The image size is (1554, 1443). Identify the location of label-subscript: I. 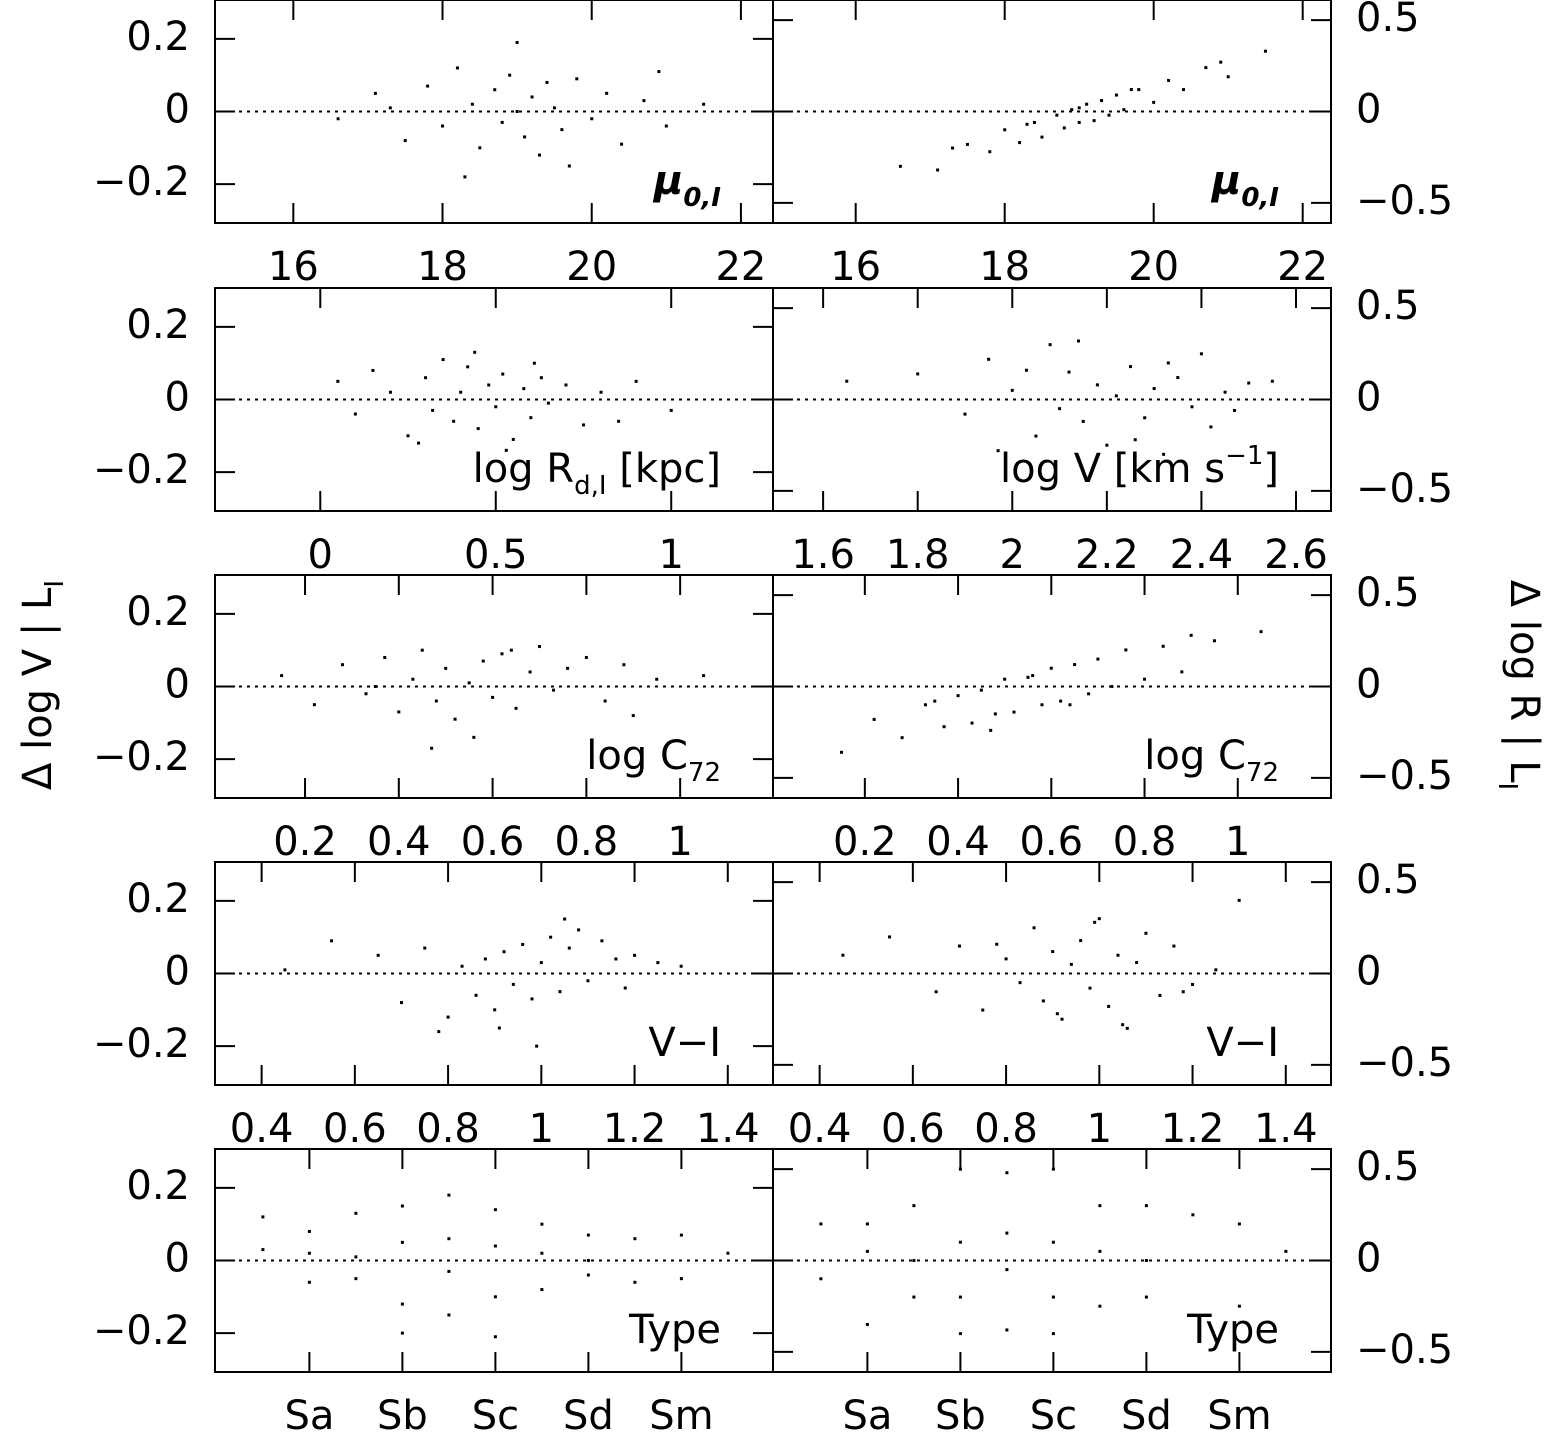
(55, 584).